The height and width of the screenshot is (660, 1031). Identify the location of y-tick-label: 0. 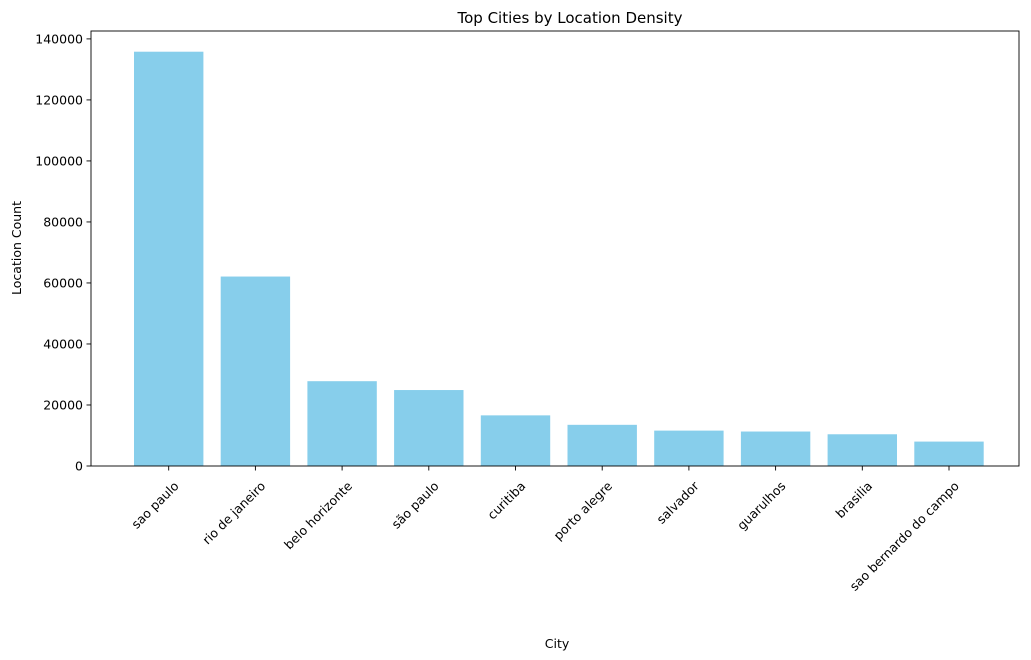
(79, 466).